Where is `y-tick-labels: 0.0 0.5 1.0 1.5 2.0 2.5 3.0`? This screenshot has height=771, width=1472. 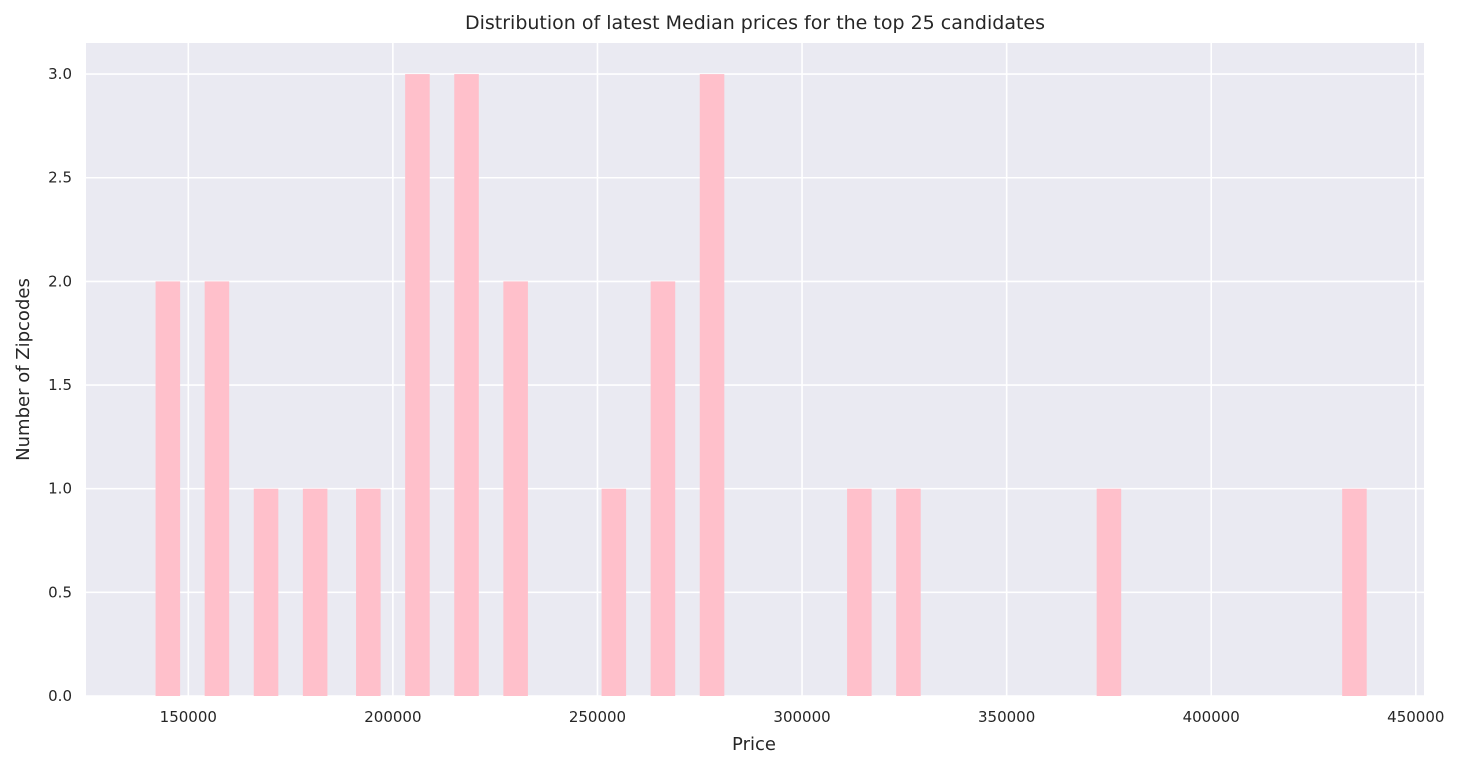
y-tick-labels: 0.0 0.5 1.0 1.5 2.0 2.5 3.0 is located at coordinates (60, 385).